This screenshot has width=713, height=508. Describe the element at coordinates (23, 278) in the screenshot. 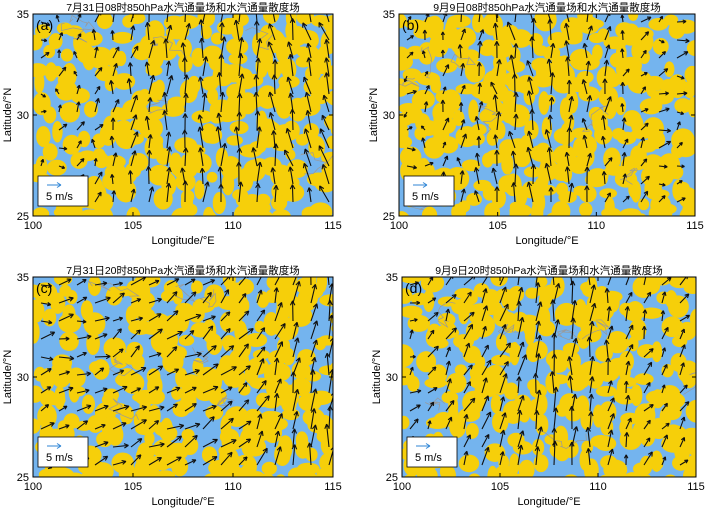

I see `y-tick-label: 35` at that location.